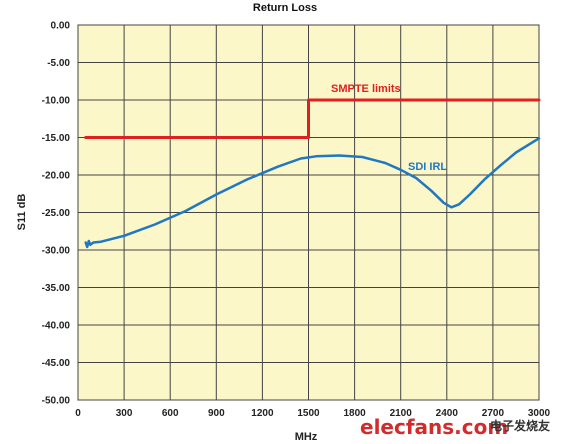  What do you see at coordinates (539, 413) in the screenshot?
I see `x-tick-label: 3000` at bounding box center [539, 413].